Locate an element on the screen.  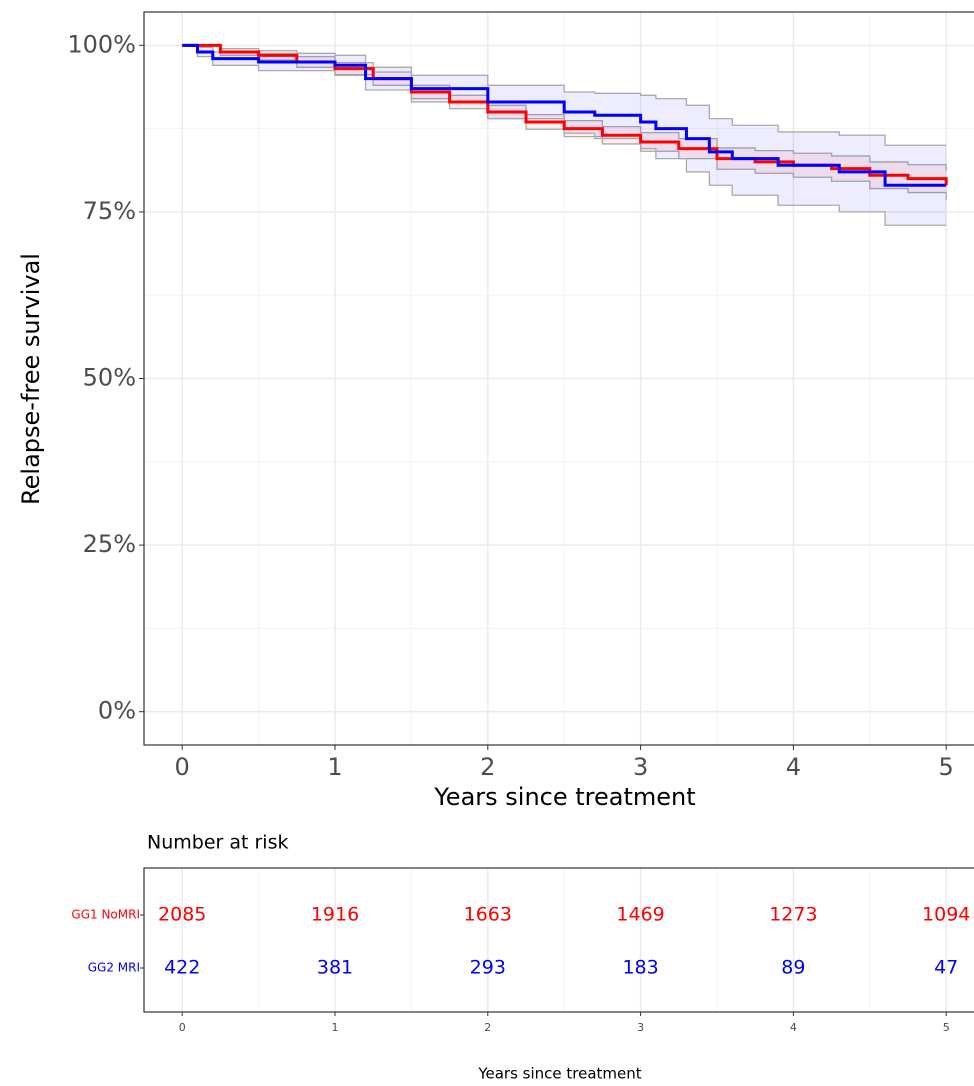
risk-count: 1094 is located at coordinates (946, 915).